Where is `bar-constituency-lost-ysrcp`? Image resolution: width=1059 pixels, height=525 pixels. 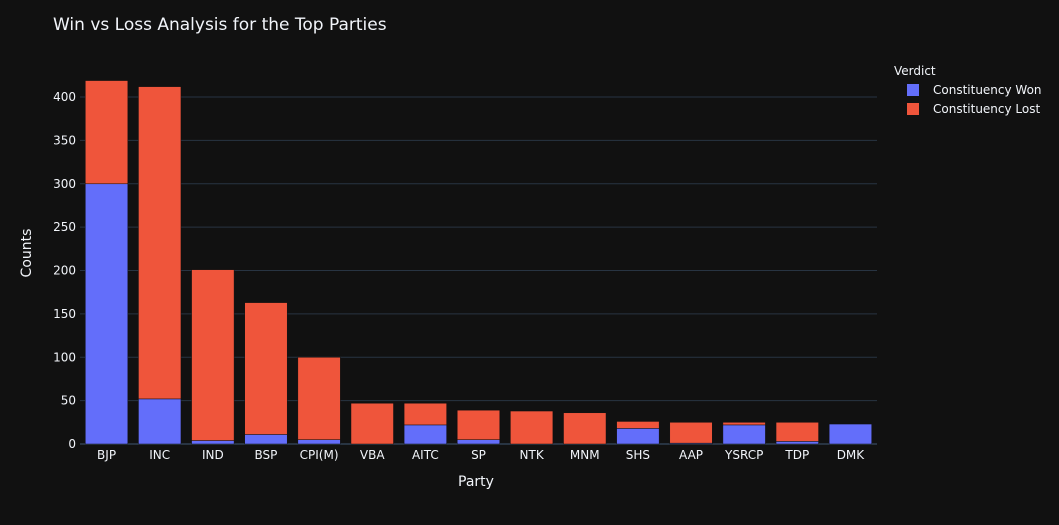 bar-constituency-lost-ysrcp is located at coordinates (744, 424).